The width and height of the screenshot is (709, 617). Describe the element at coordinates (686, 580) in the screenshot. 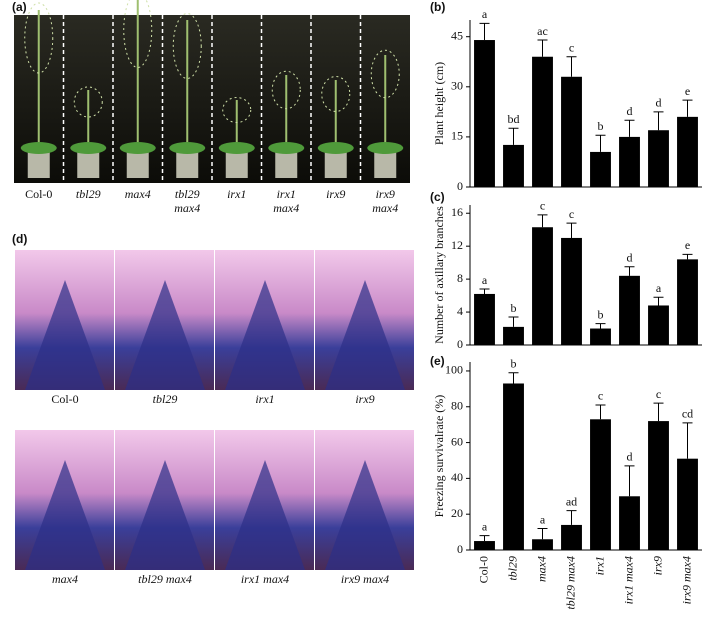

I see `x-tick-label: irx9 max4` at that location.